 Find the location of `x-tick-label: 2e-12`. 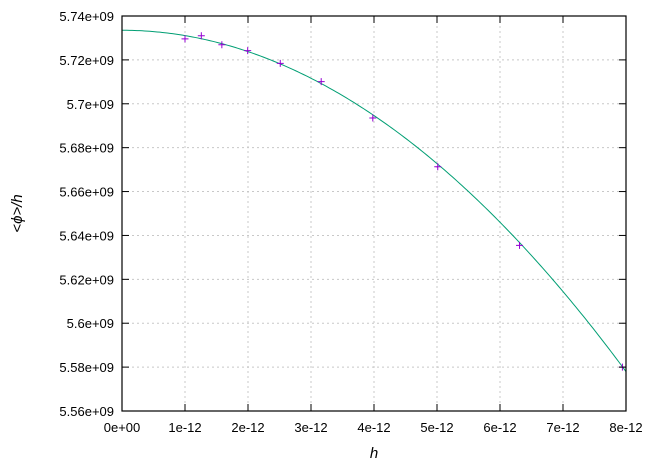

x-tick-label: 2e-12 is located at coordinates (247, 427).